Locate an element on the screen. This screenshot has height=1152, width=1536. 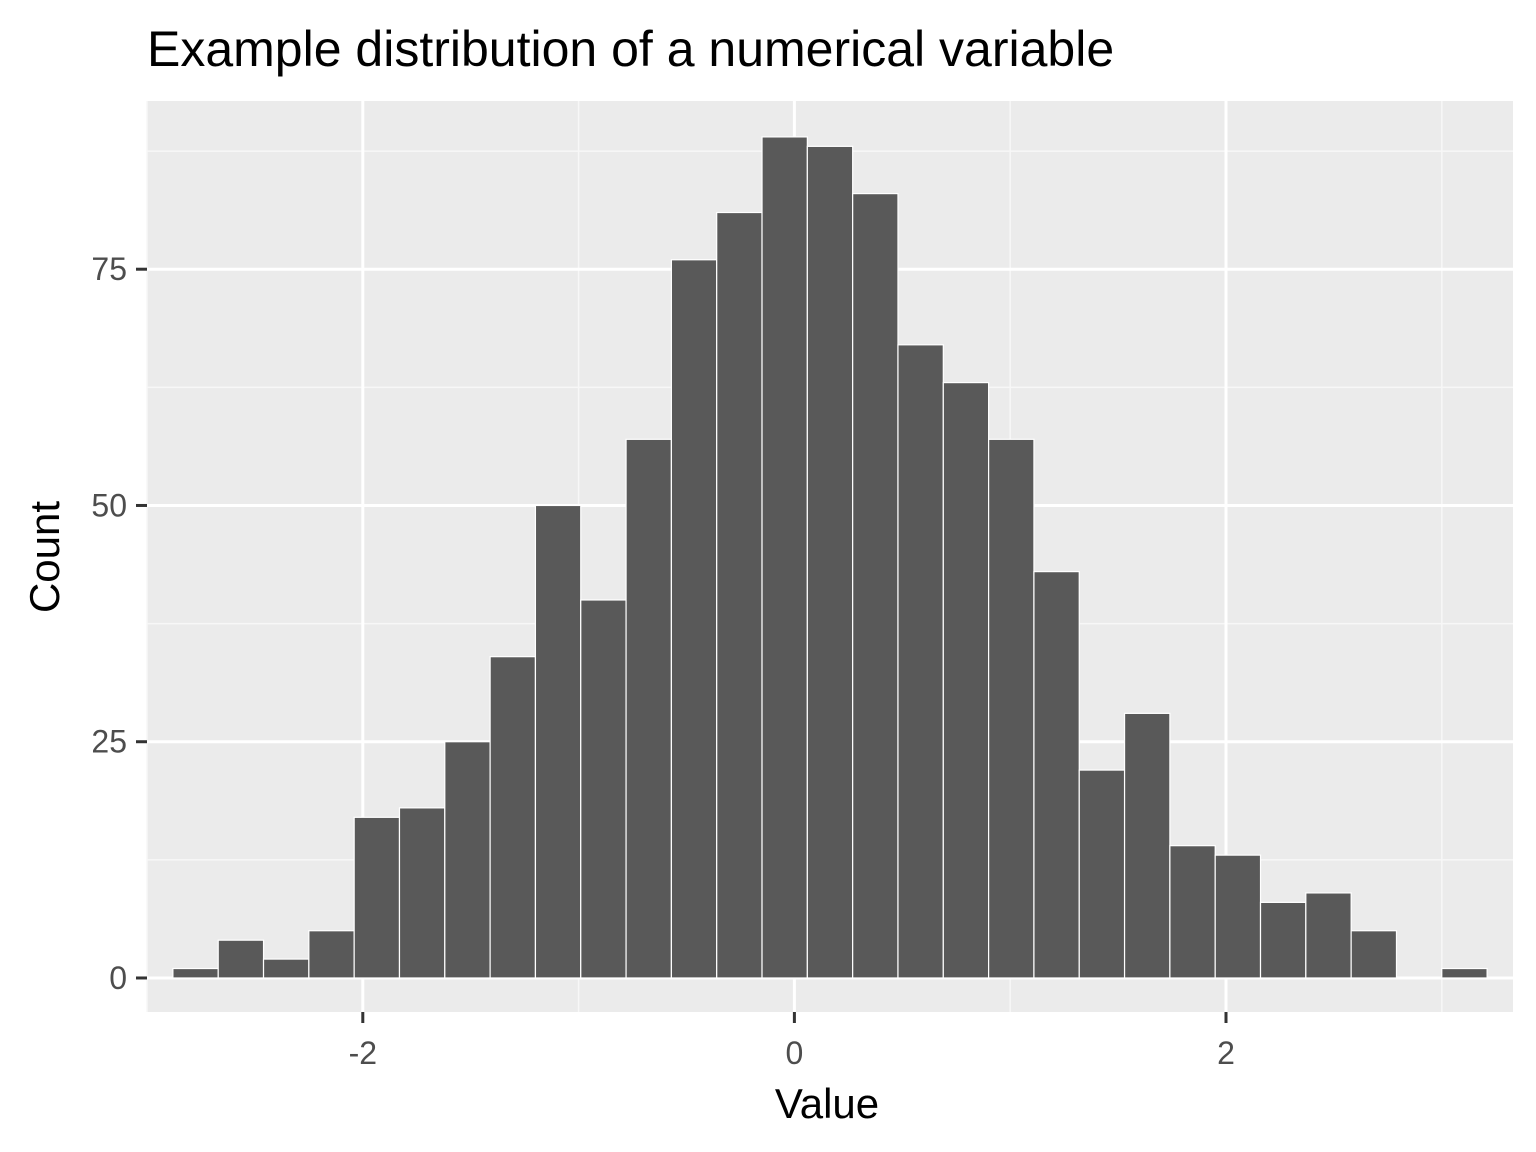
x-tick-label: -2 is located at coordinates (363, 1053).